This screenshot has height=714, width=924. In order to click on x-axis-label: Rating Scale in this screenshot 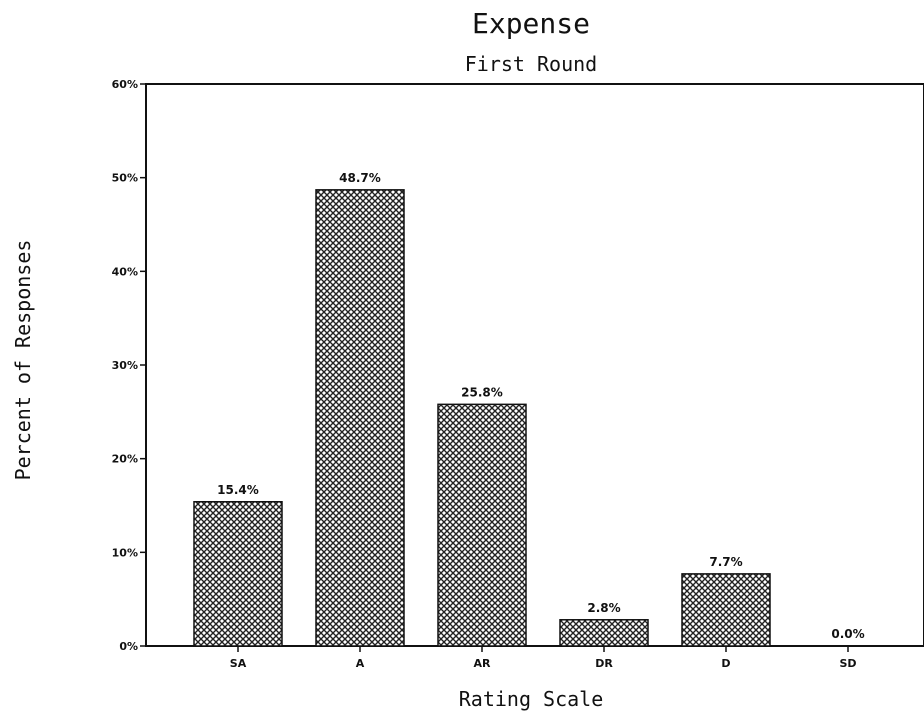, I will do `click(531, 699)`.